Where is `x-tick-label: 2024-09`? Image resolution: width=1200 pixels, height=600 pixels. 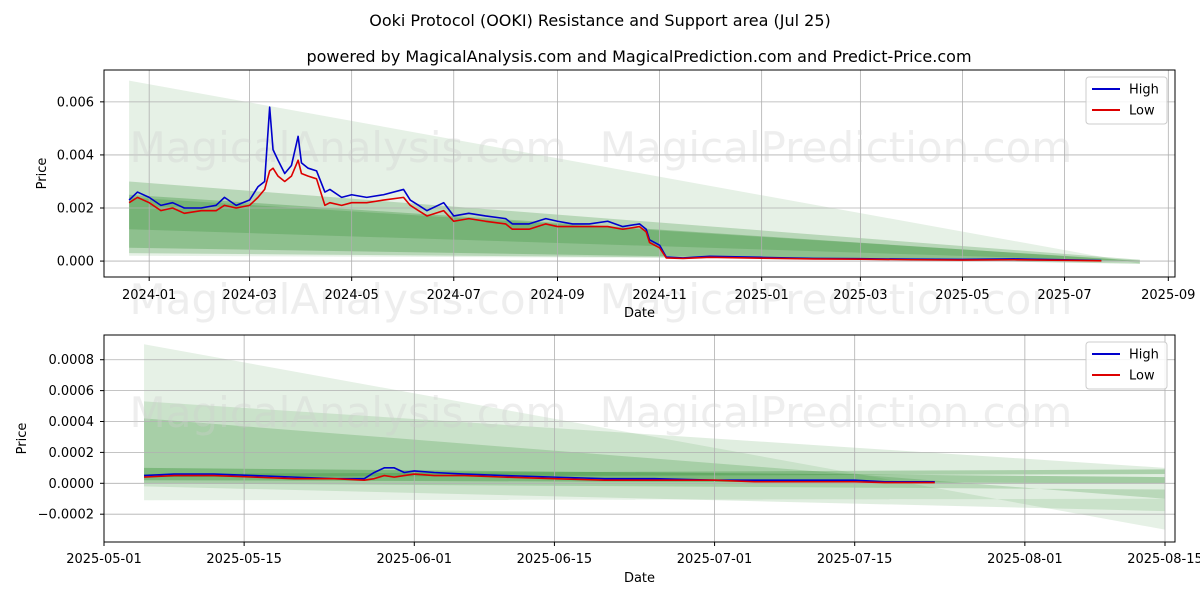
x-tick-label: 2024-09 is located at coordinates (557, 295).